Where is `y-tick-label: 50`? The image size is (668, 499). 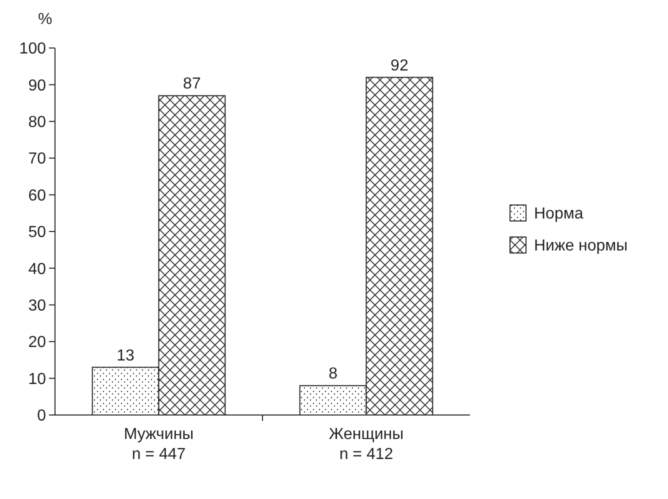 y-tick-label: 50 is located at coordinates (37, 233).